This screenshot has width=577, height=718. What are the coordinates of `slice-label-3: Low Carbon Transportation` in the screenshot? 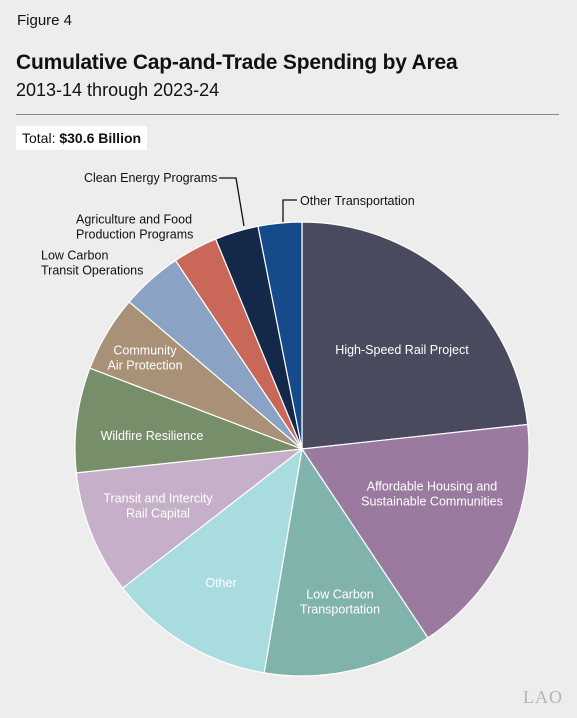 It's located at (340, 602).